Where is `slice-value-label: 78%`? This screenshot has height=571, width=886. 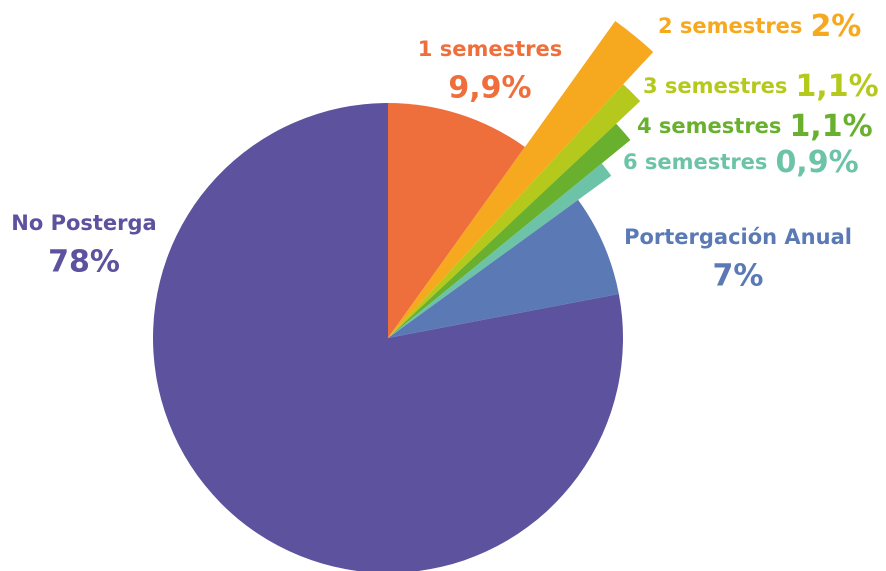
slice-value-label: 78% is located at coordinates (84, 262).